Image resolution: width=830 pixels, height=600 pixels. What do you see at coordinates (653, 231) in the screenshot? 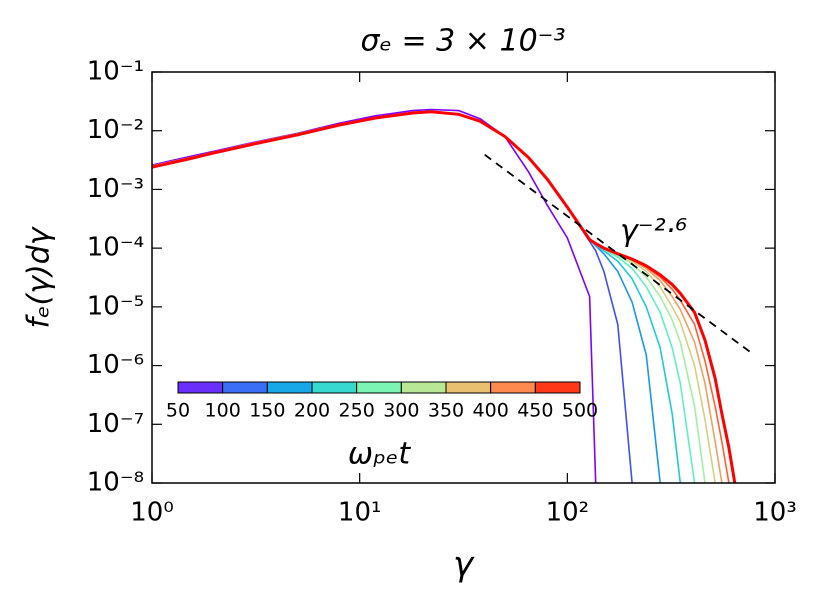
I see `annotation: γ⁻²·⁶` at bounding box center [653, 231].